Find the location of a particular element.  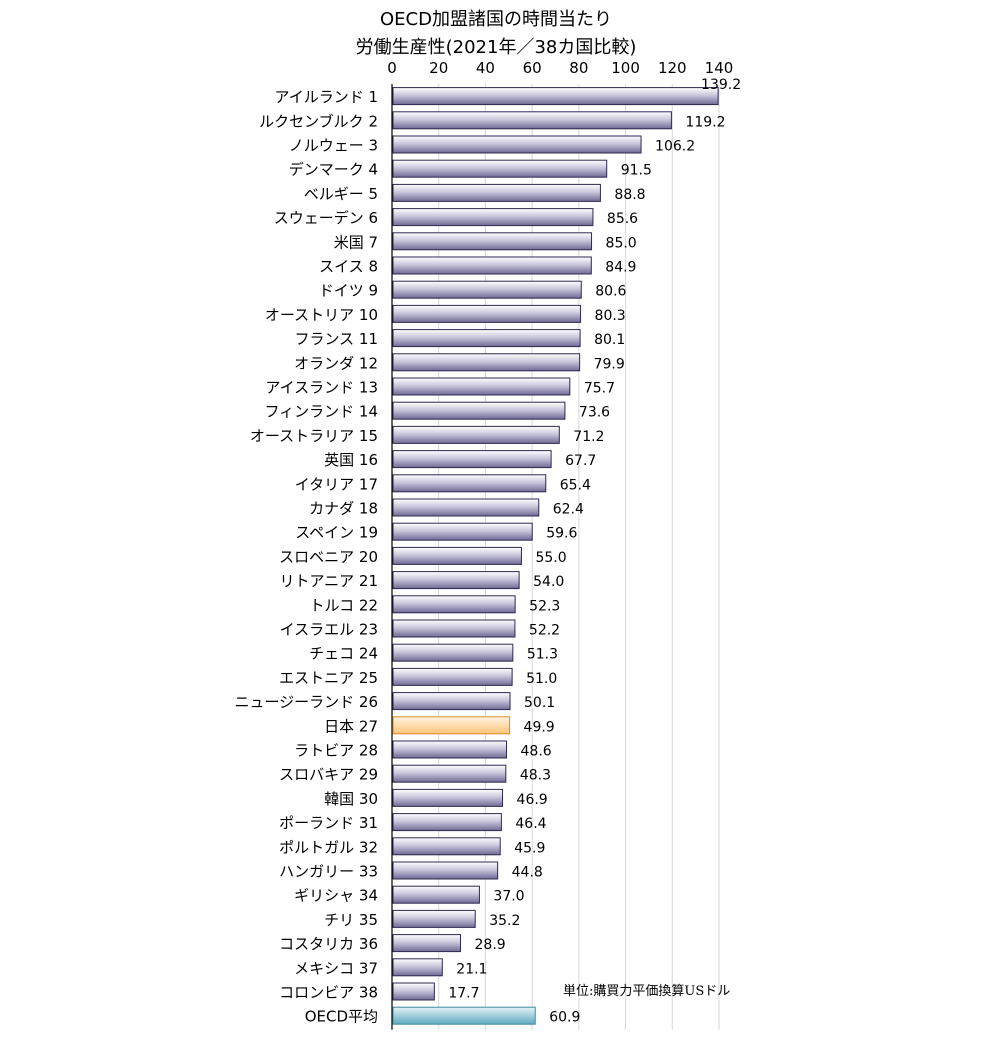

bar-average is located at coordinates (464, 1015).